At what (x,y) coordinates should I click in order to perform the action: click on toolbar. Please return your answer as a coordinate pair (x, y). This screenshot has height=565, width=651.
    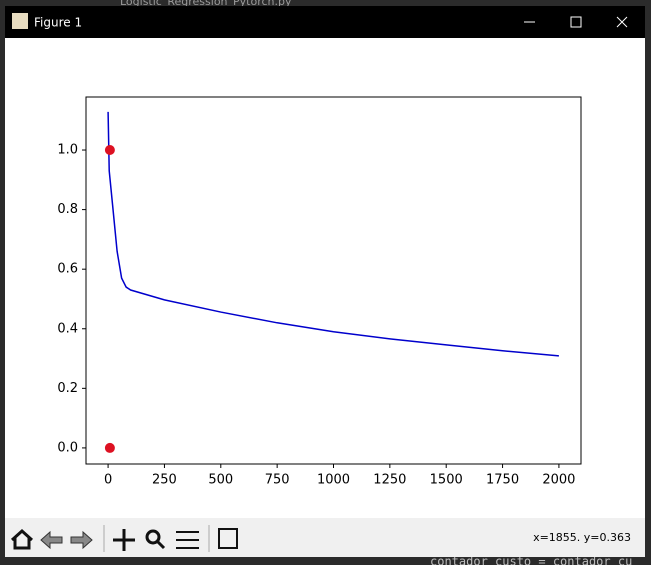
    Looking at the image, I should click on (325, 537).